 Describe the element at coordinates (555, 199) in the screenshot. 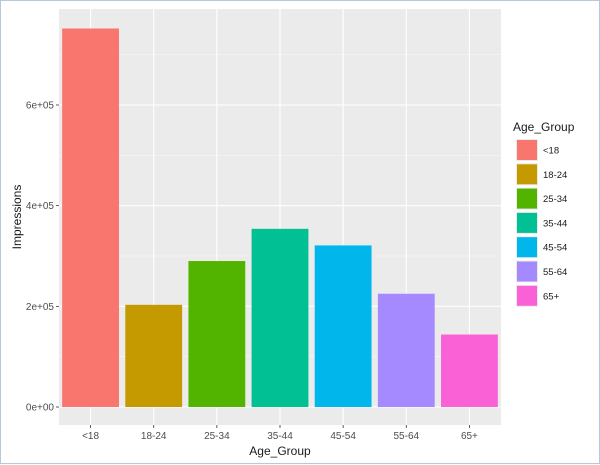

I see `legend-label: 25-34` at that location.